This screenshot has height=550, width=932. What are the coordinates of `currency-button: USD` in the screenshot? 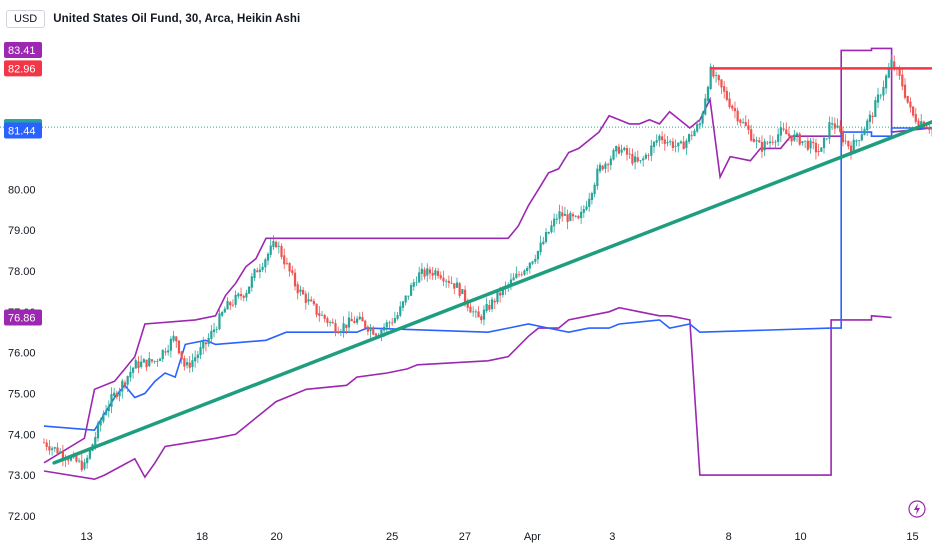 It's located at (26, 19).